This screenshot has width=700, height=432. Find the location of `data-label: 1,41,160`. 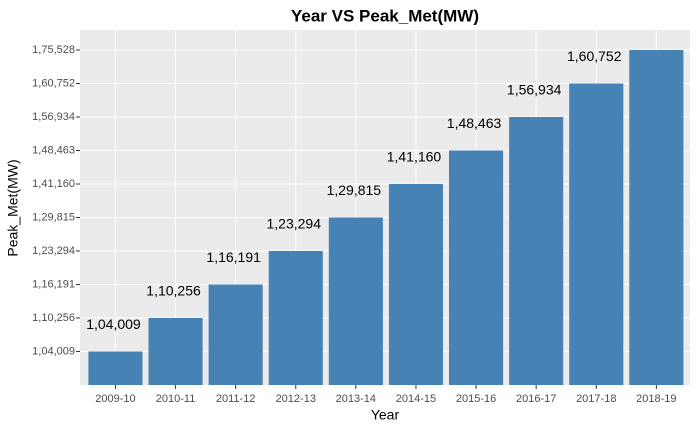

data-label: 1,41,160 is located at coordinates (414, 157).